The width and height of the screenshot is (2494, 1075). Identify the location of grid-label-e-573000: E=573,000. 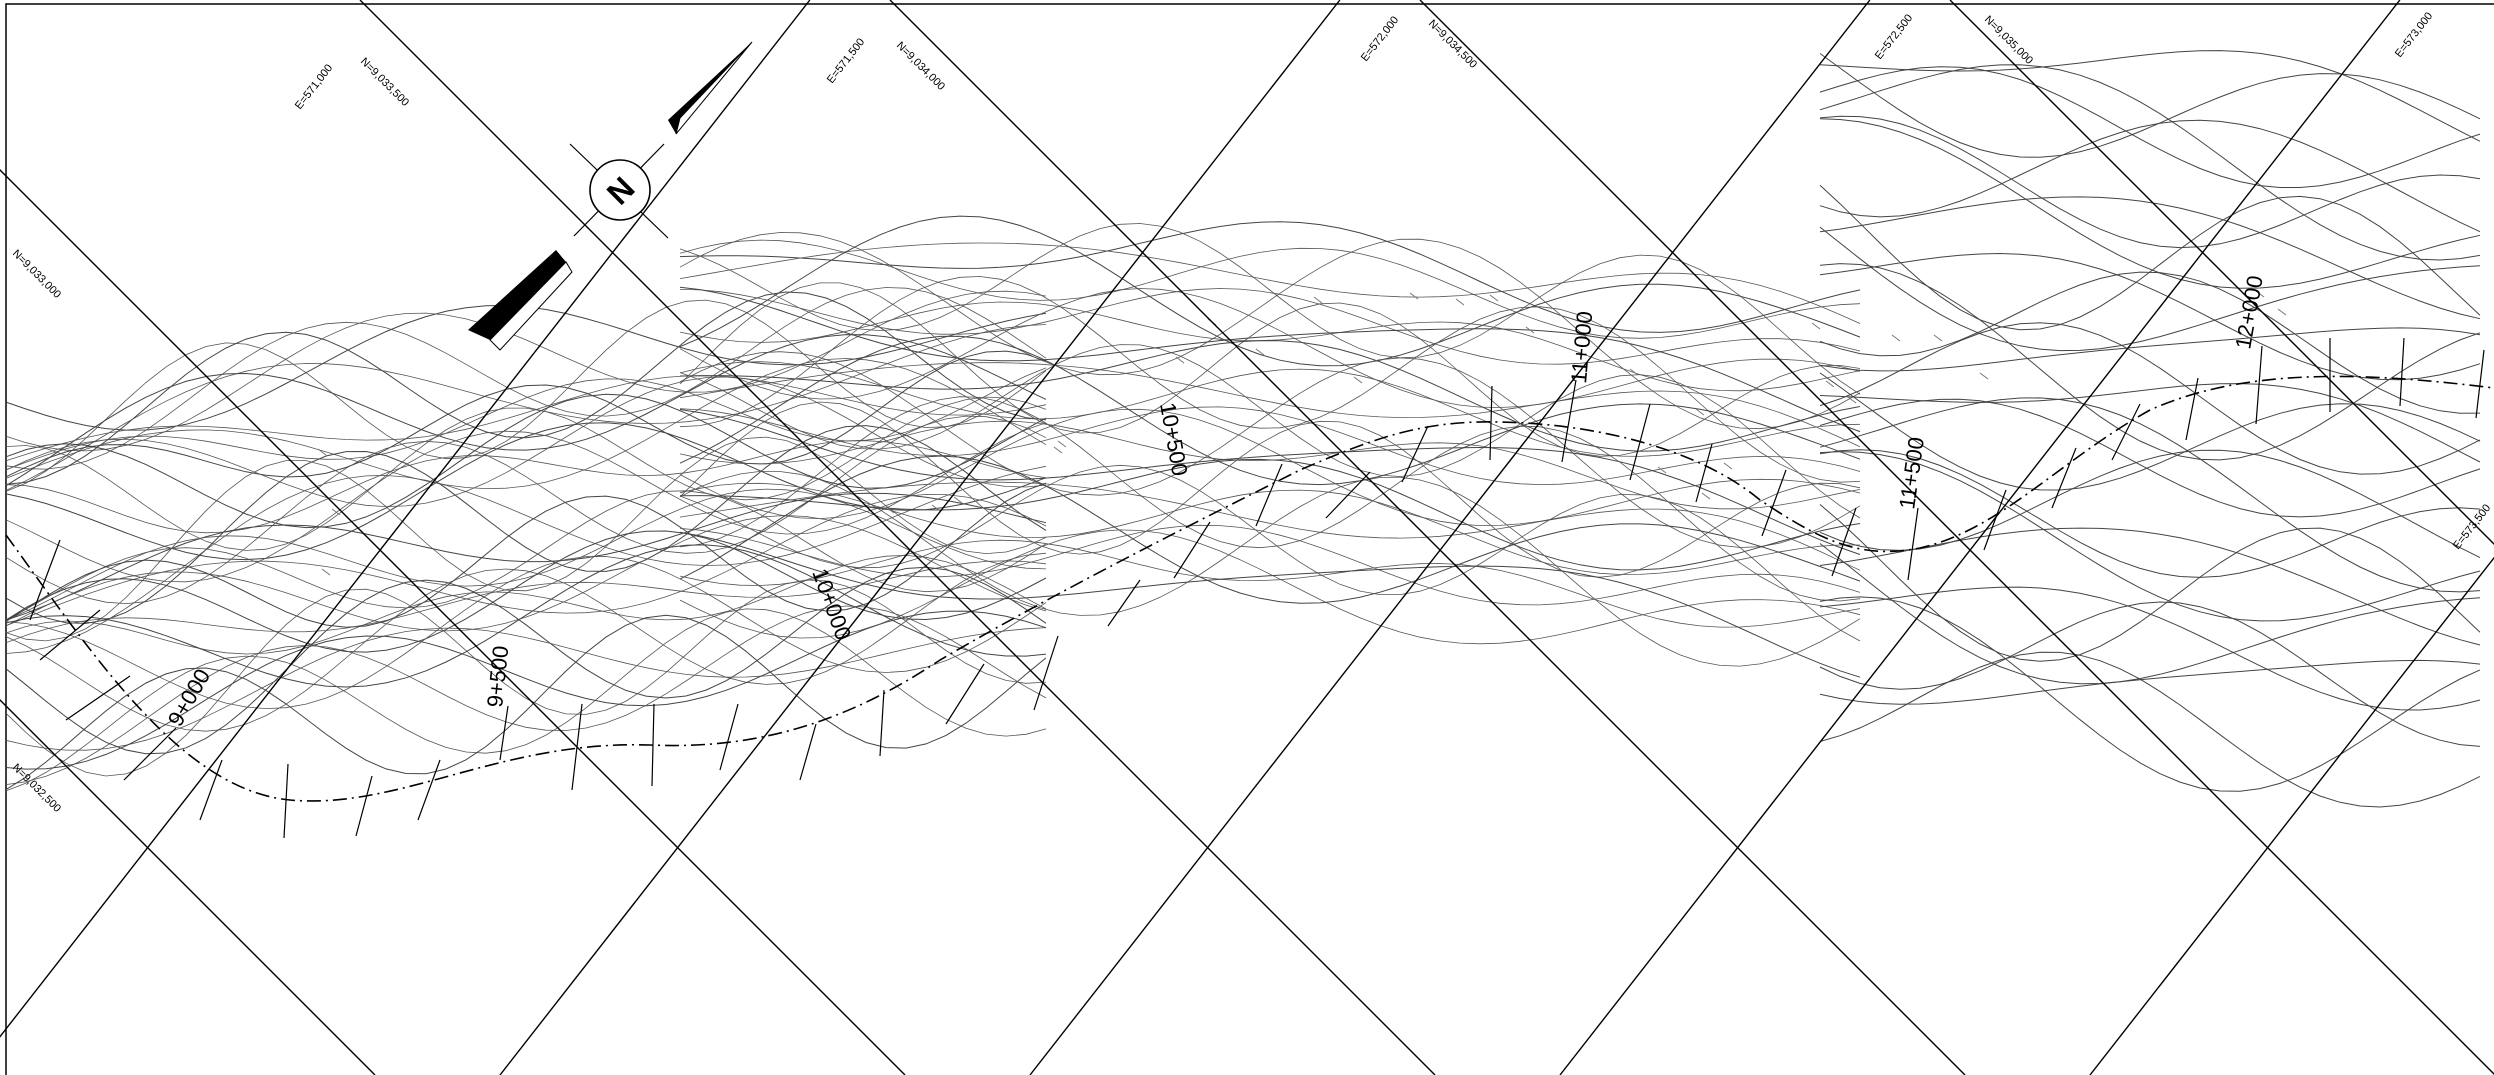
(2414, 35).